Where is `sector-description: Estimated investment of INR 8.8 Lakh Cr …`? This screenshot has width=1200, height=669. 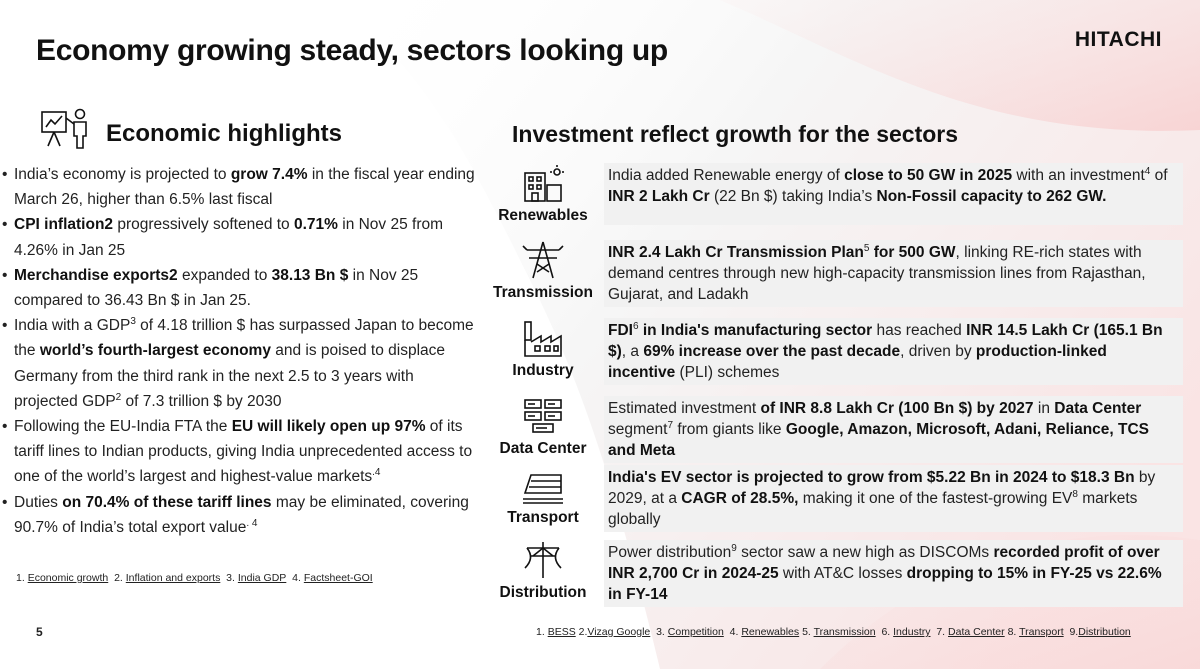
sector-description: Estimated investment of INR 8.8 Lakh Cr … is located at coordinates (893, 429).